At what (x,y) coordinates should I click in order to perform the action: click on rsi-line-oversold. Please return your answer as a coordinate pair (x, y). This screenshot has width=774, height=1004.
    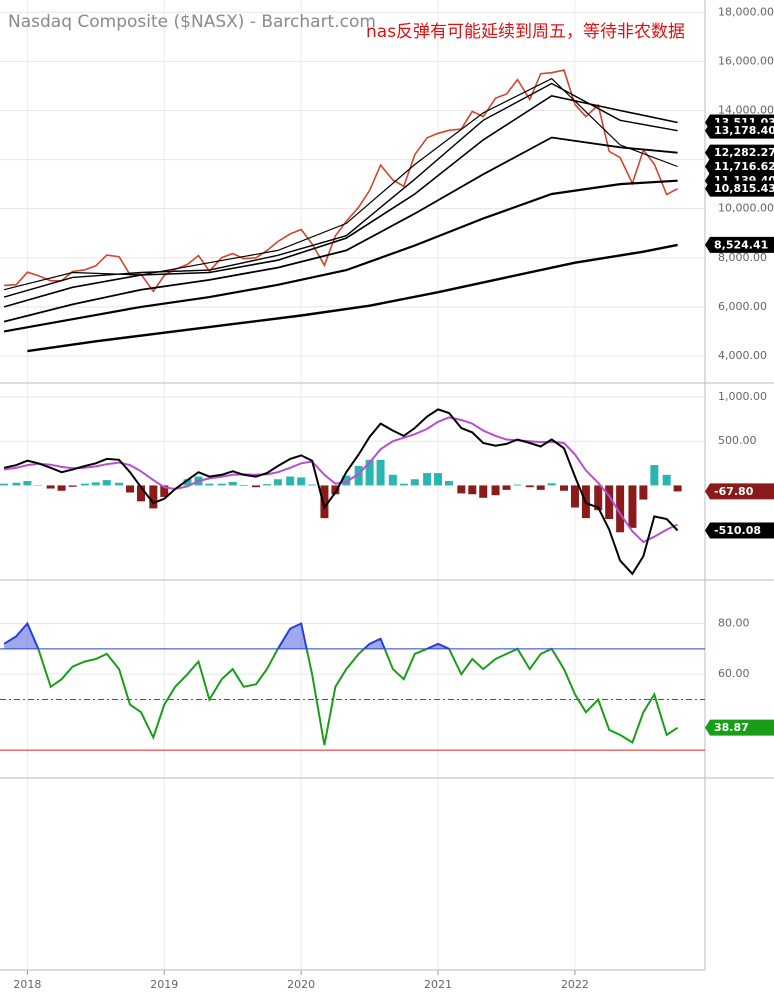
    Looking at the image, I should click on (341, 685).